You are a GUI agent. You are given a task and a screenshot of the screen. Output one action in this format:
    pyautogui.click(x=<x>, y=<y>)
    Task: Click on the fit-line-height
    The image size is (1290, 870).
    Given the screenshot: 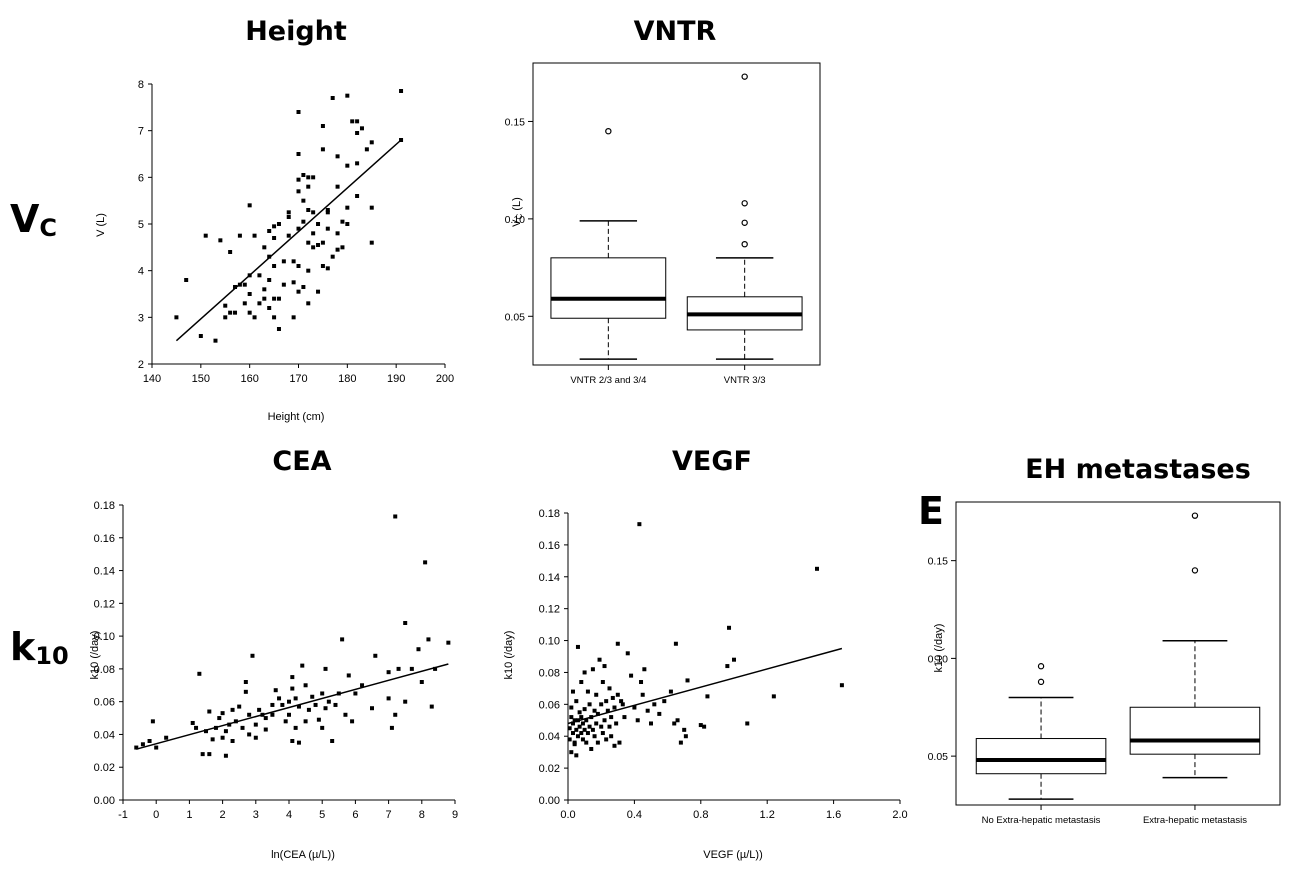 What is the action you would take?
    pyautogui.click(x=288, y=240)
    